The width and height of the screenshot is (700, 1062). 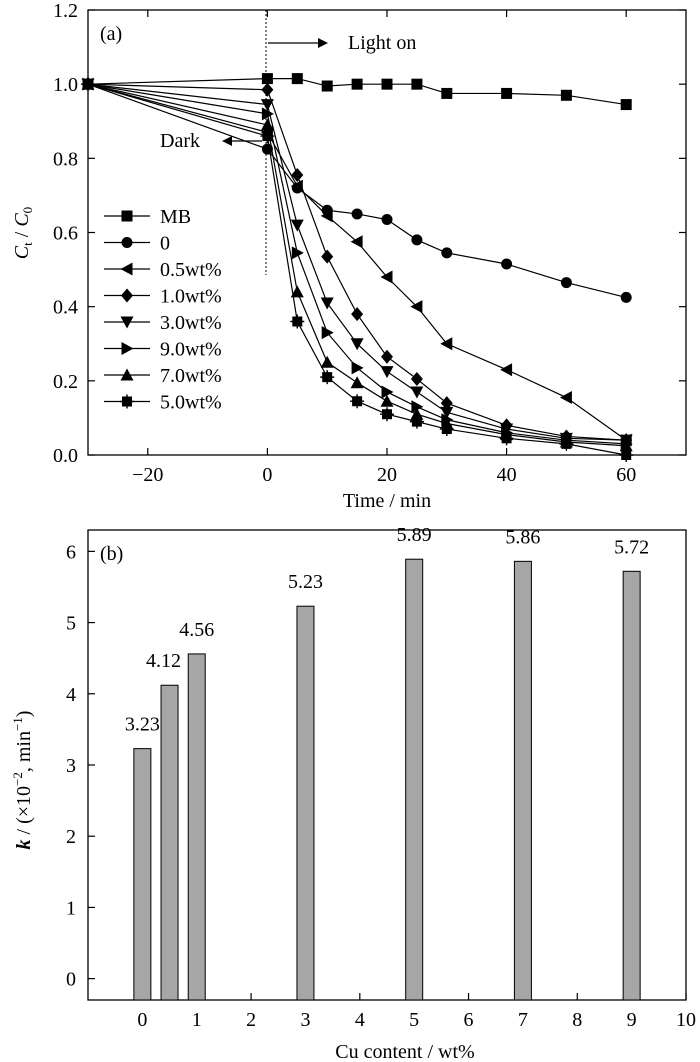 What do you see at coordinates (404, 1051) in the screenshot?
I see `panel-b-x-axis-label: Cu content / wt%` at bounding box center [404, 1051].